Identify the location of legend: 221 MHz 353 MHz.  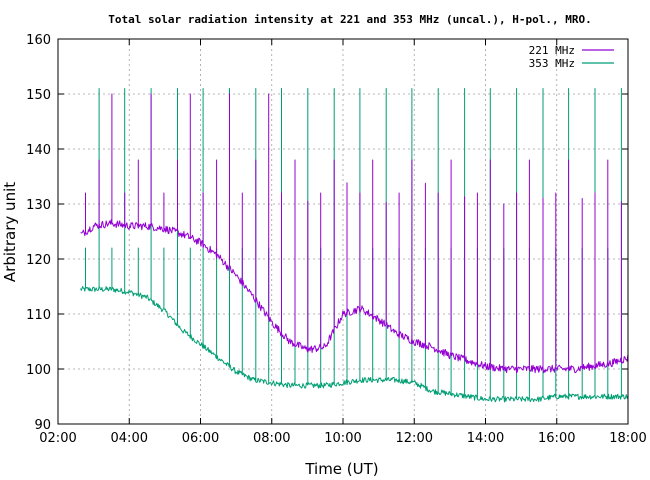
(571, 57).